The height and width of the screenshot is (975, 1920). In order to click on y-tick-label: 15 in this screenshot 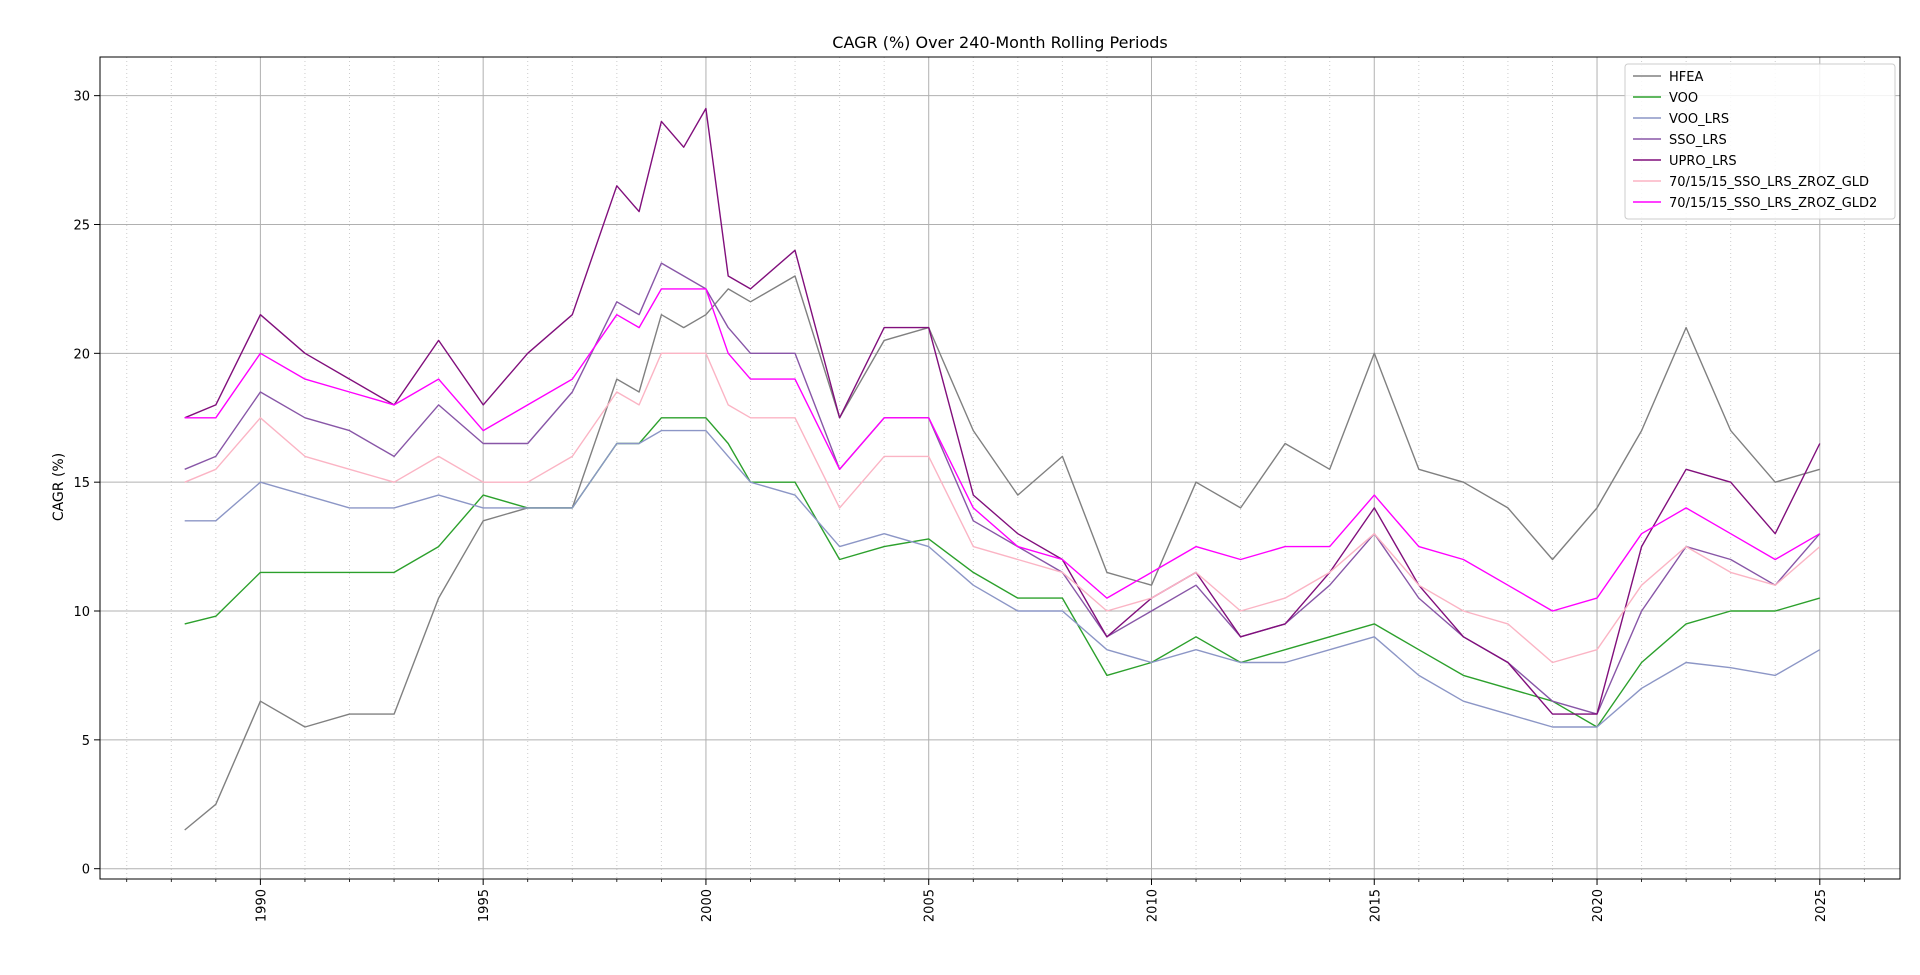, I will do `click(81, 483)`.